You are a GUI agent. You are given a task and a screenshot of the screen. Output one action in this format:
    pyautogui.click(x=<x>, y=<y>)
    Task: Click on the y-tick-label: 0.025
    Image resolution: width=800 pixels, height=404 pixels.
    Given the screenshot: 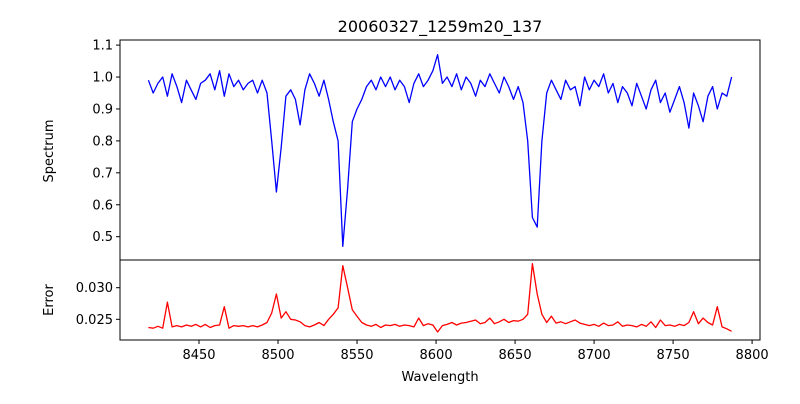 What is the action you would take?
    pyautogui.click(x=94, y=320)
    